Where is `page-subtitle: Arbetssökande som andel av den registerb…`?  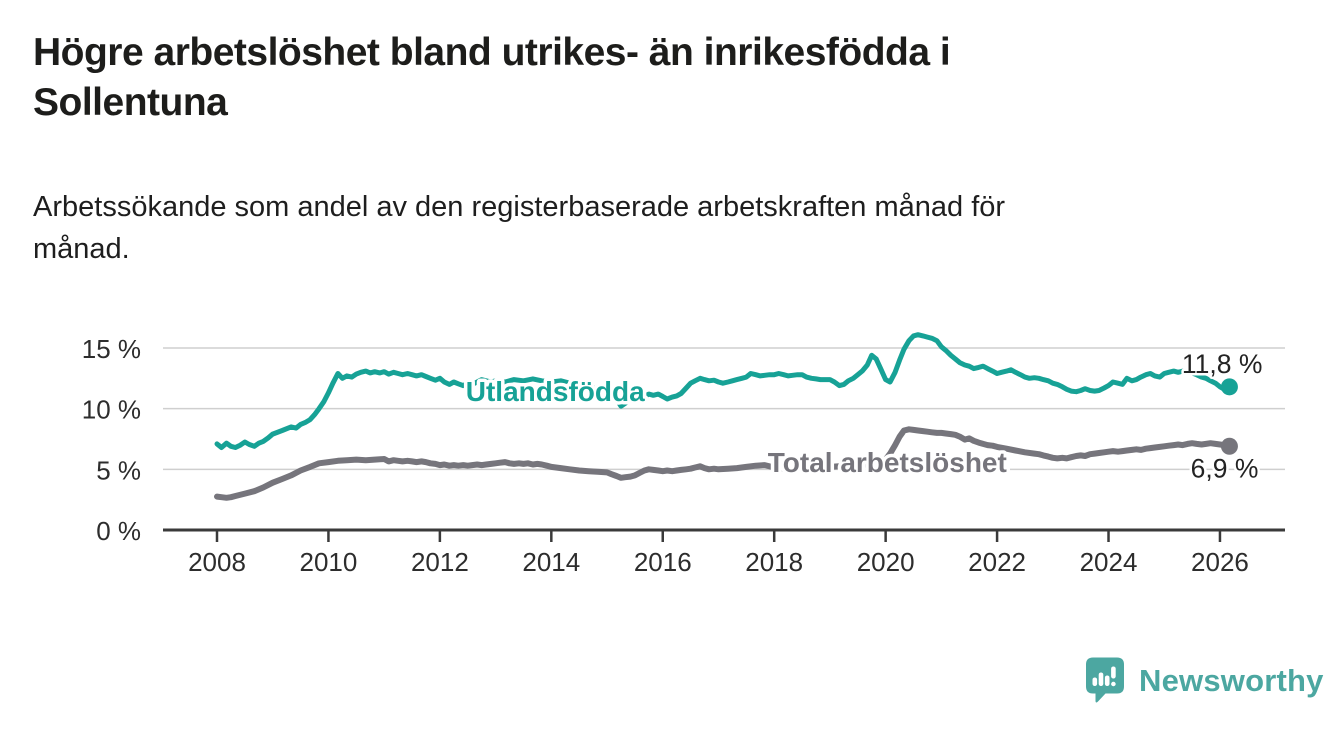 page-subtitle: Arbetssökande som andel av den registerb… is located at coordinates (633, 228).